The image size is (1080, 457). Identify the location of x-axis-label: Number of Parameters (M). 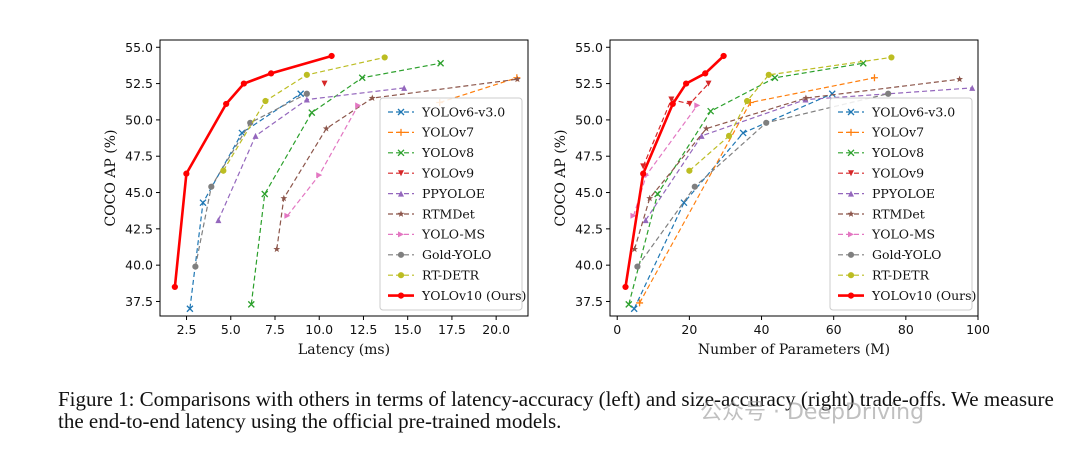
(794, 350).